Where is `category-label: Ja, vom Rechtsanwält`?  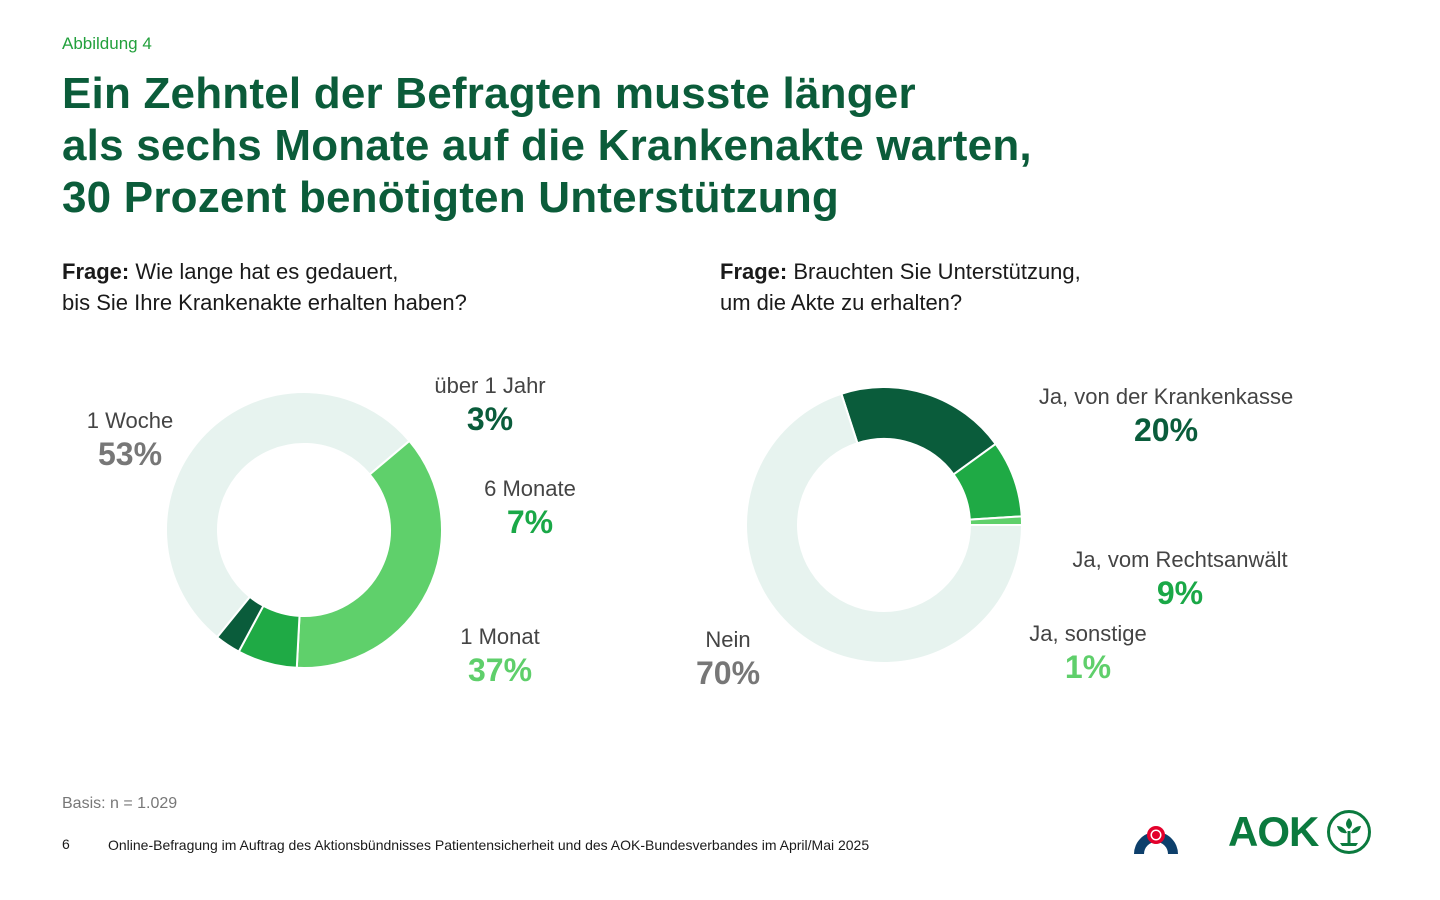 category-label: Ja, vom Rechtsanwält is located at coordinates (1180, 559).